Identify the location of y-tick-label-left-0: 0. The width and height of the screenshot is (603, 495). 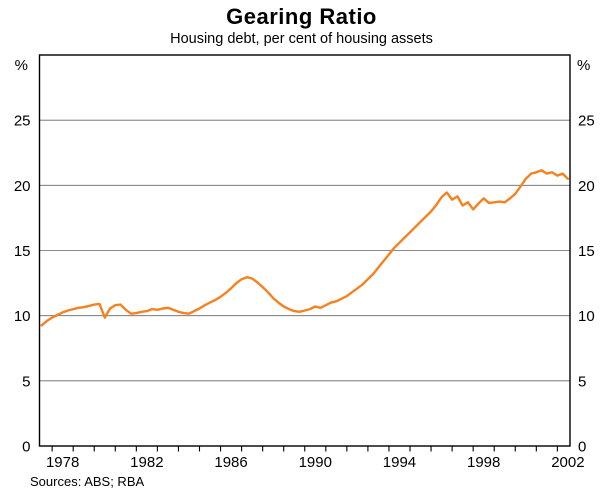
(26, 447).